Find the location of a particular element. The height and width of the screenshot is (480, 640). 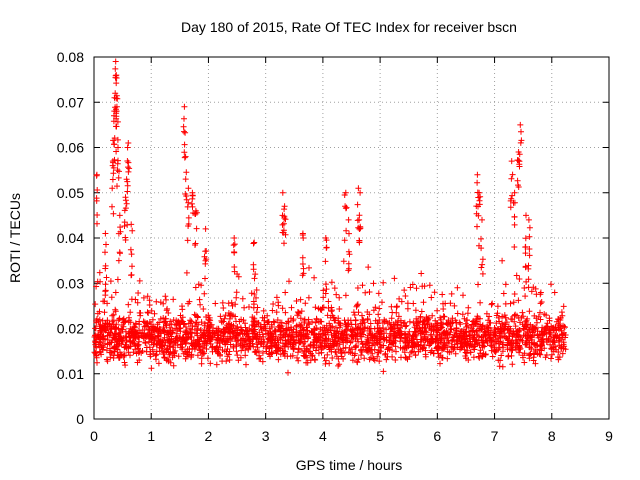

y-tick-label: 0.02 is located at coordinates (70, 329).